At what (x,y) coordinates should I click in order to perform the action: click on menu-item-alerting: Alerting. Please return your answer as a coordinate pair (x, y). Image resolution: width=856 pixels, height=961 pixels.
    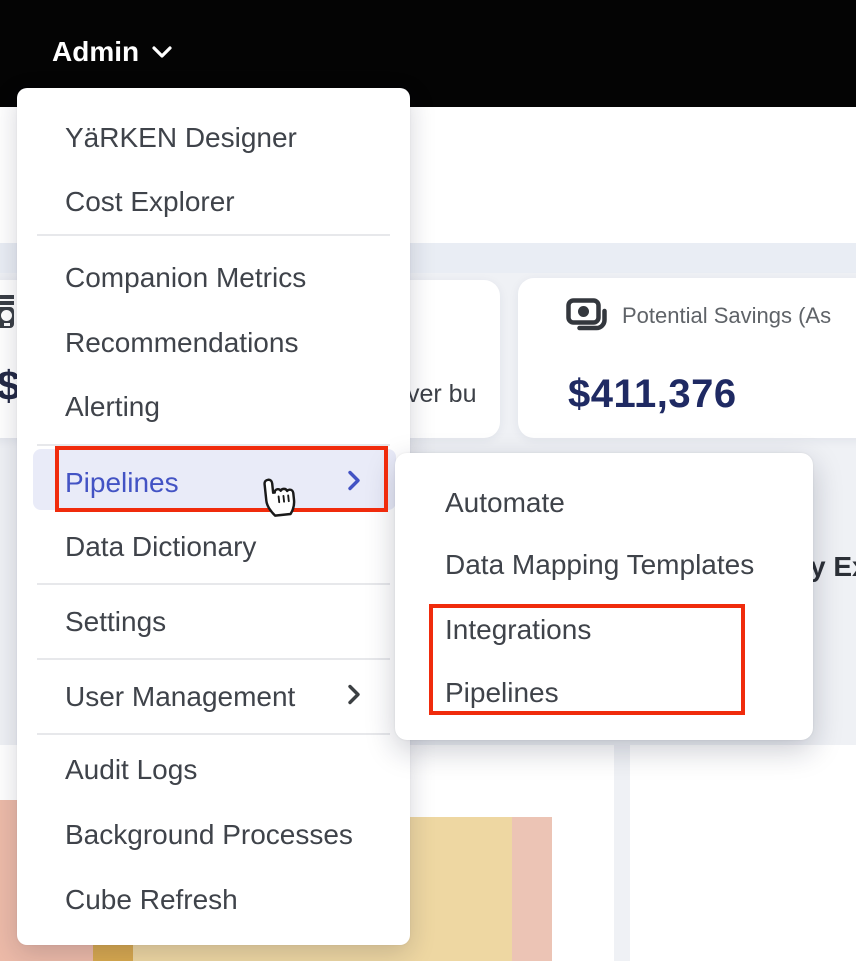
    Looking at the image, I should click on (112, 406).